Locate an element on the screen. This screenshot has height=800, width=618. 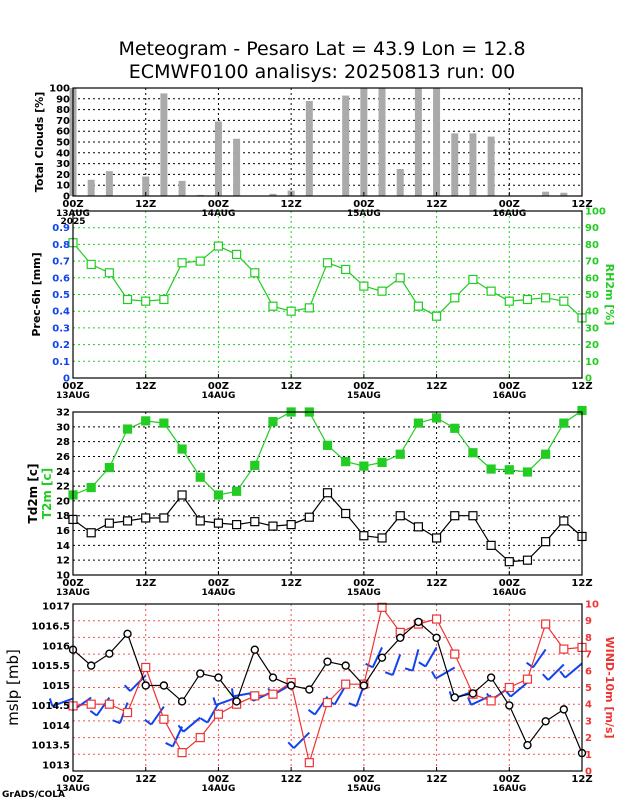
prec-yleft-tick-4: 0.4 is located at coordinates (61, 312).